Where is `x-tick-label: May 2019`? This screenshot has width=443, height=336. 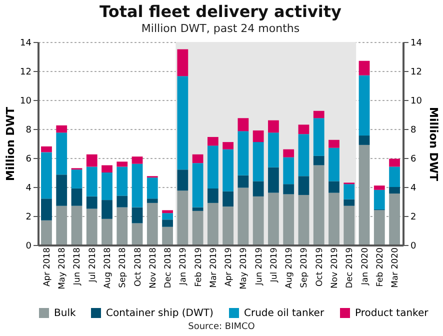
x-tick-label: May 2019 is located at coordinates (244, 269).